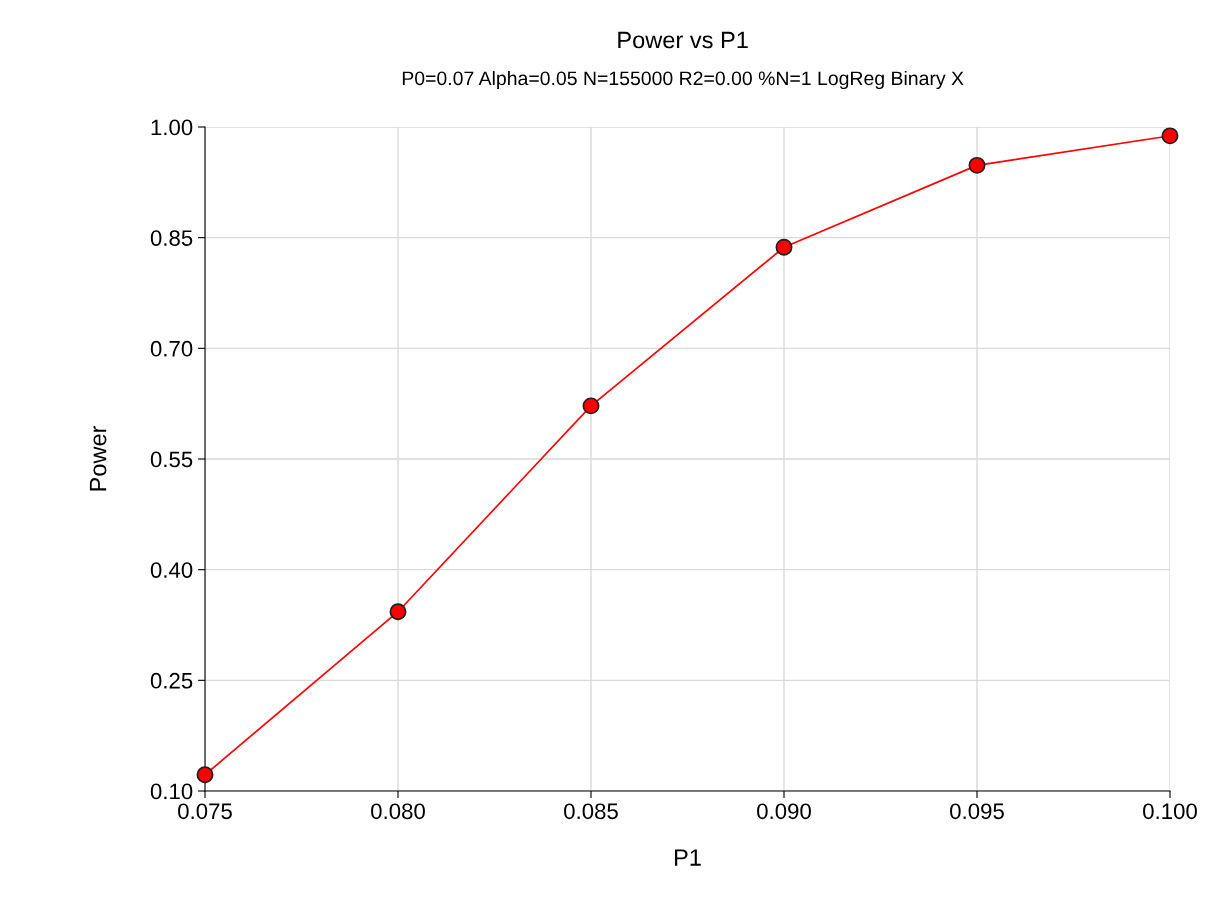  What do you see at coordinates (683, 40) in the screenshot?
I see `chart-title: Power vs P1` at bounding box center [683, 40].